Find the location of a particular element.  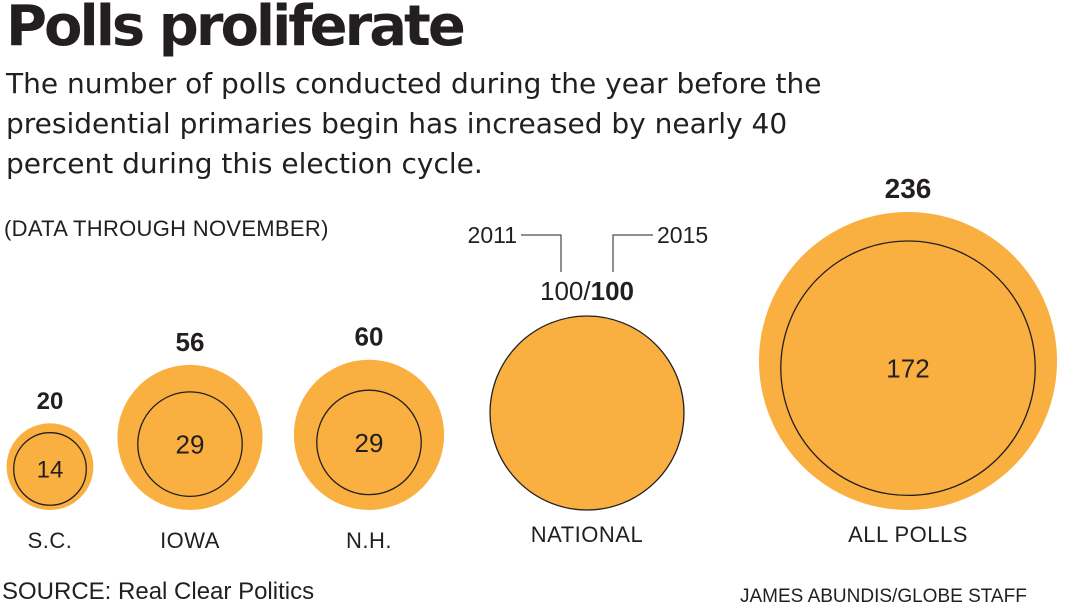

circle-2015-s-c is located at coordinates (50, 466).